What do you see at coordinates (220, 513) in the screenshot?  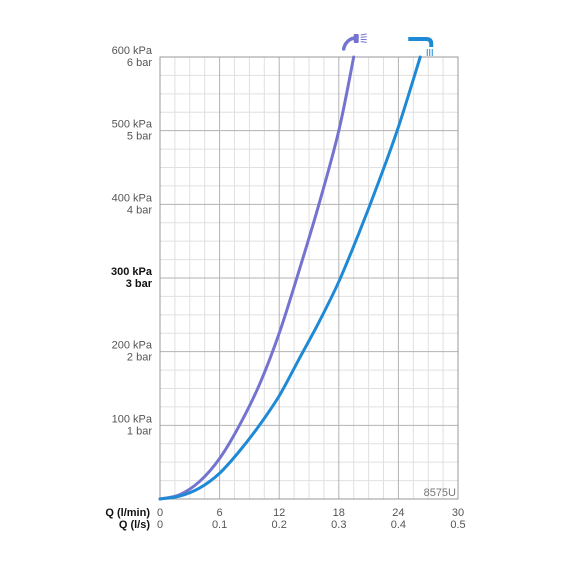 I see `x-tick-label-lmin: 6` at bounding box center [220, 513].